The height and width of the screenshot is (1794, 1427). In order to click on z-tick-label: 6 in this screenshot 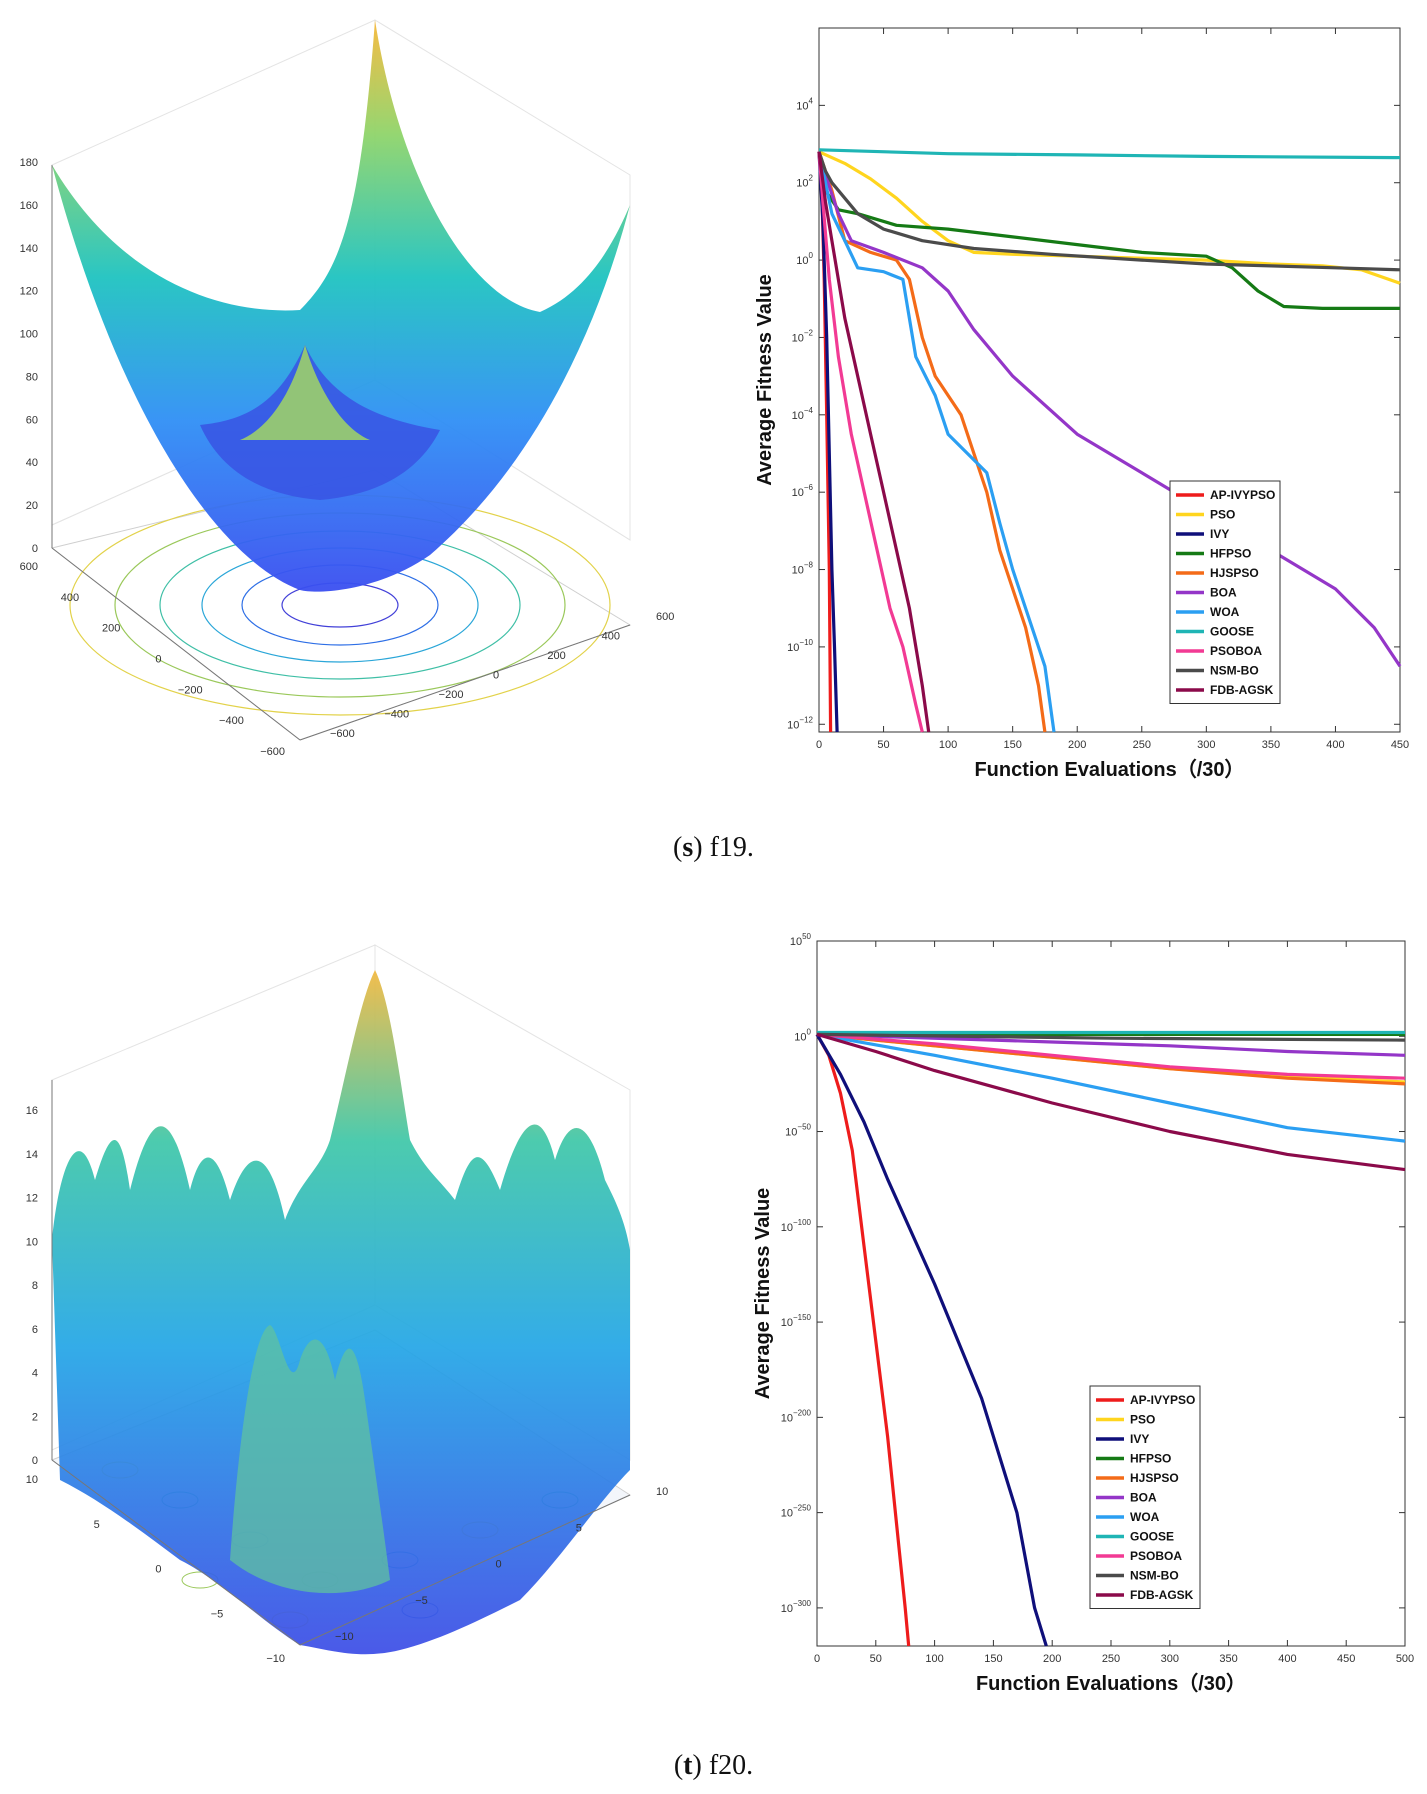, I will do `click(35, 1330)`.